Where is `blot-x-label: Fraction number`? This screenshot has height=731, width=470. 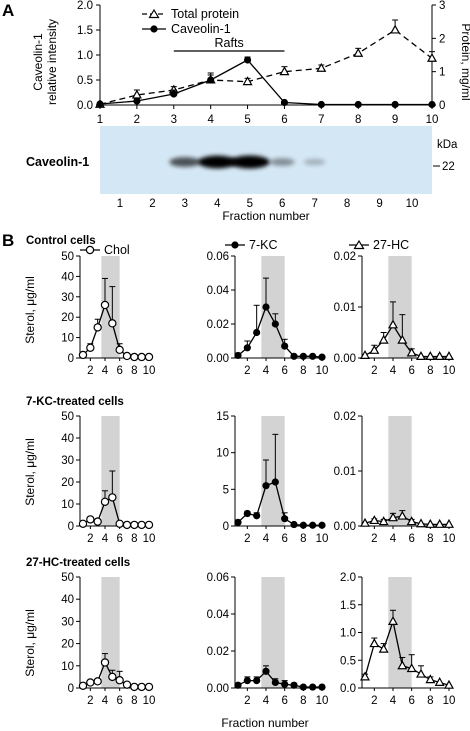
blot-x-label: Fraction number is located at coordinates (265, 216).